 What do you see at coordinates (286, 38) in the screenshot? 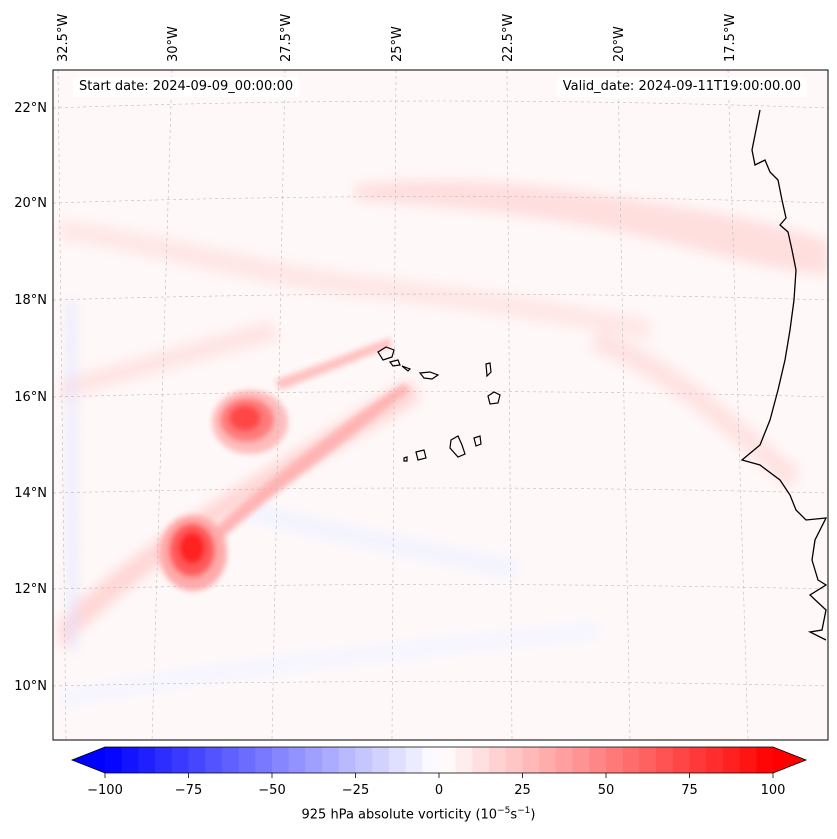
I see `lon-label-27-5w: 27.5°W` at bounding box center [286, 38].